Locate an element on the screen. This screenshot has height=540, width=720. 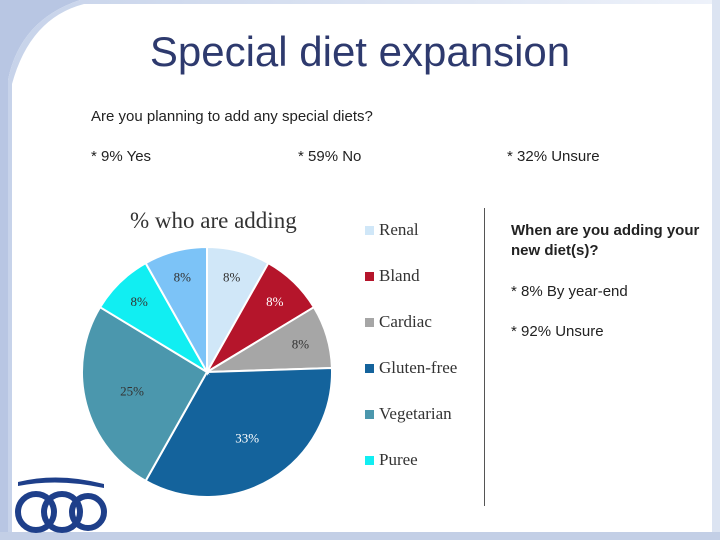
pie-data-label: 25% is located at coordinates (132, 391).